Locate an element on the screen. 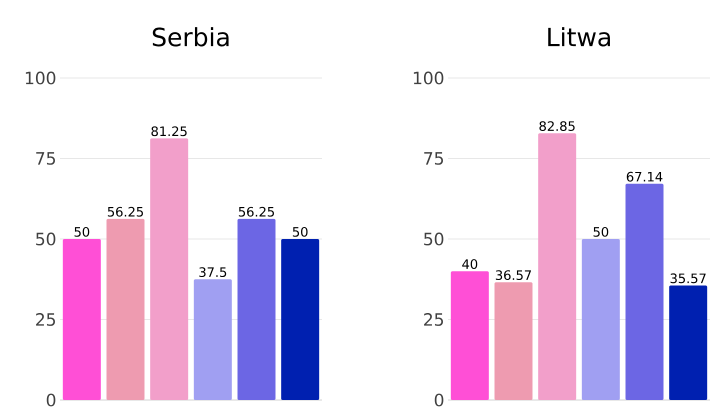  chart-title: Serbia is located at coordinates (190, 36).